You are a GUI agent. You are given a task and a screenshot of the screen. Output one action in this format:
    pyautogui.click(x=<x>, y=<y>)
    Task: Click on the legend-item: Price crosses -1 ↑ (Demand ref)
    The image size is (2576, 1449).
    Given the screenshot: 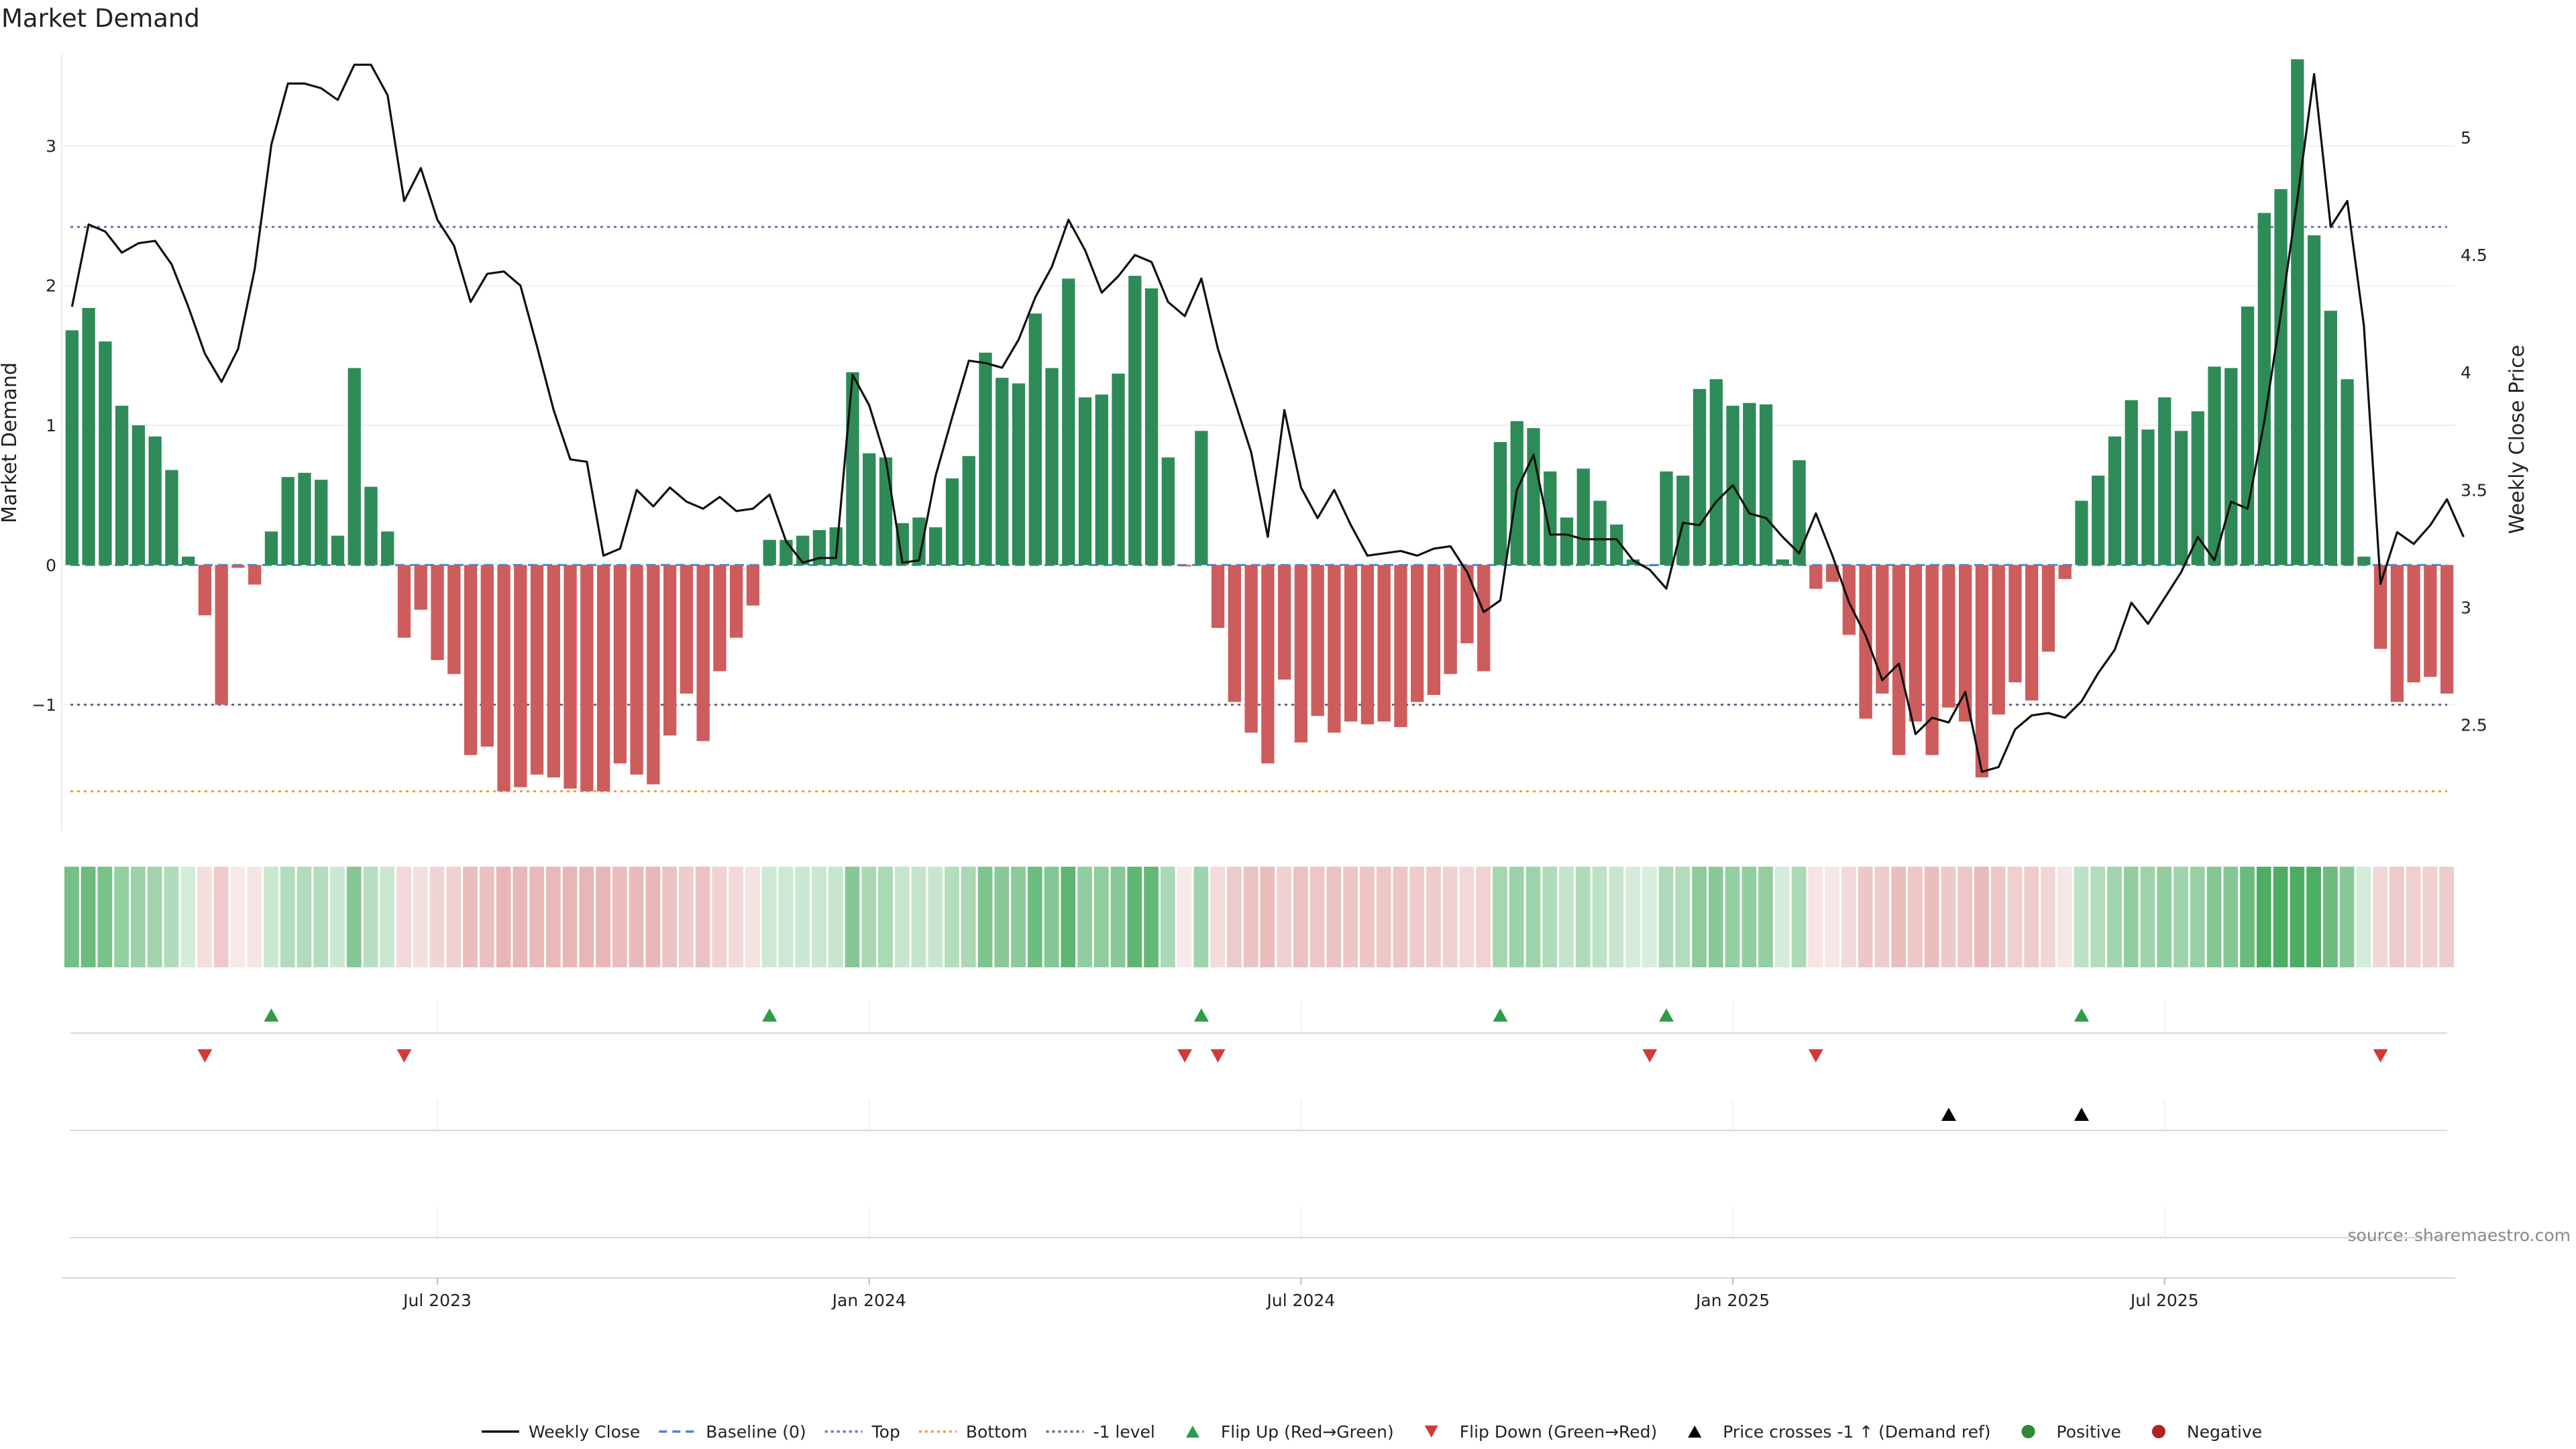 What is the action you would take?
    pyautogui.click(x=1839, y=1432)
    